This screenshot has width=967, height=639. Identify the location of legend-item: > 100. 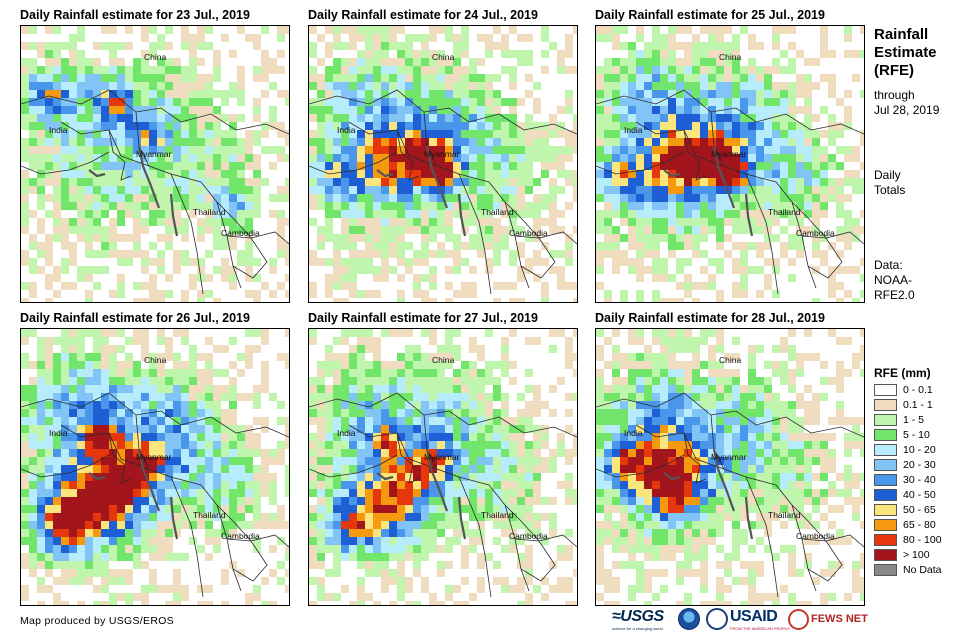
(919, 555).